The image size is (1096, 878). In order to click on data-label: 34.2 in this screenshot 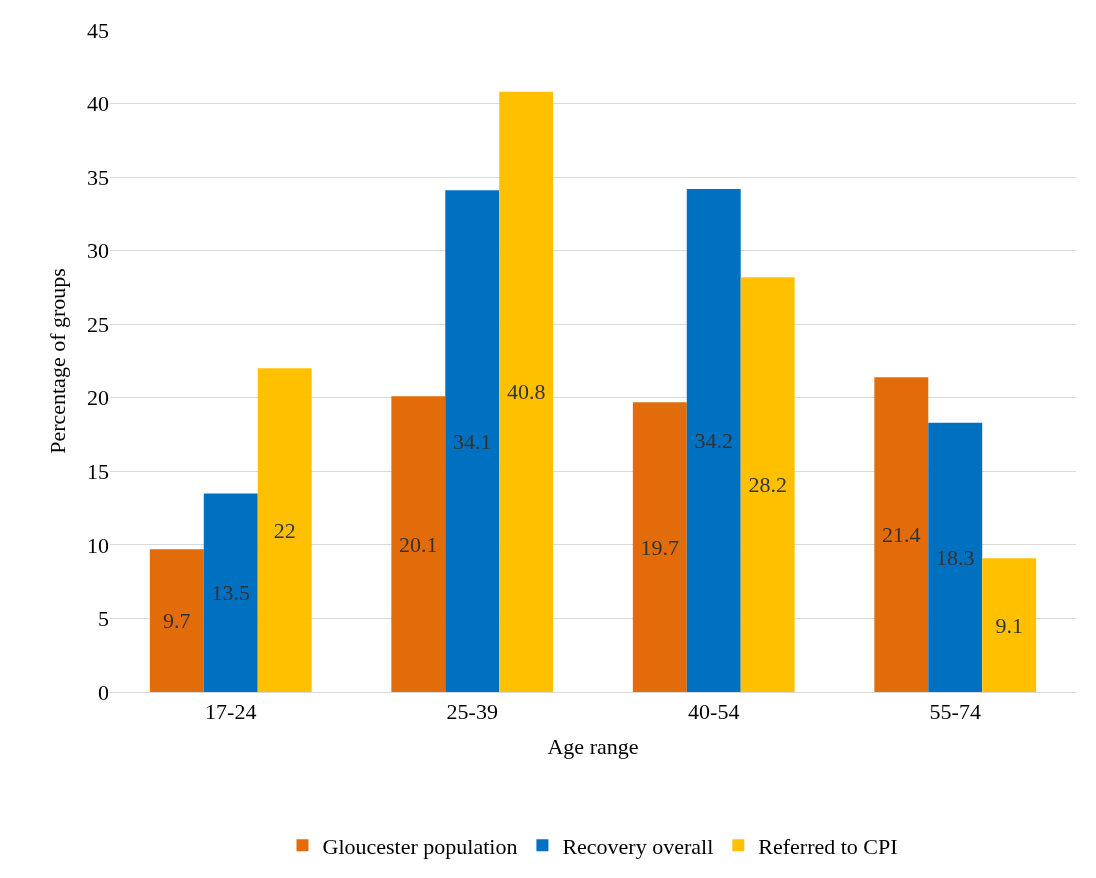, I will do `click(713, 440)`.